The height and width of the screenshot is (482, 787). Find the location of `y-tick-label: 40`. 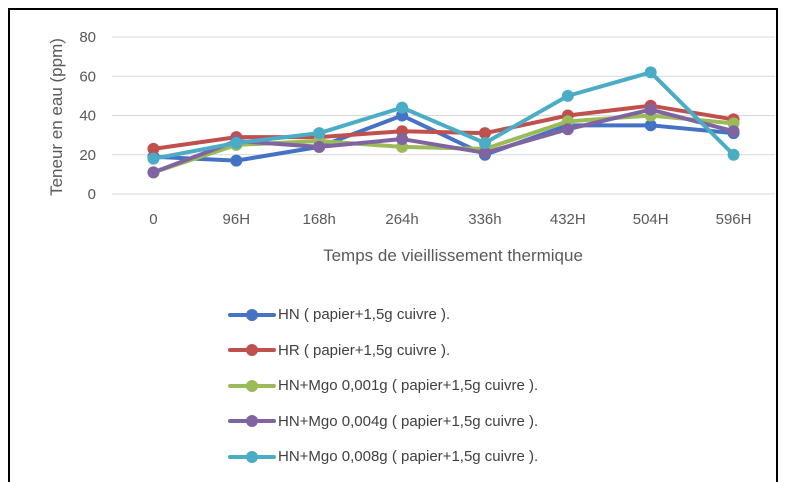

y-tick-label: 40 is located at coordinates (87, 116).